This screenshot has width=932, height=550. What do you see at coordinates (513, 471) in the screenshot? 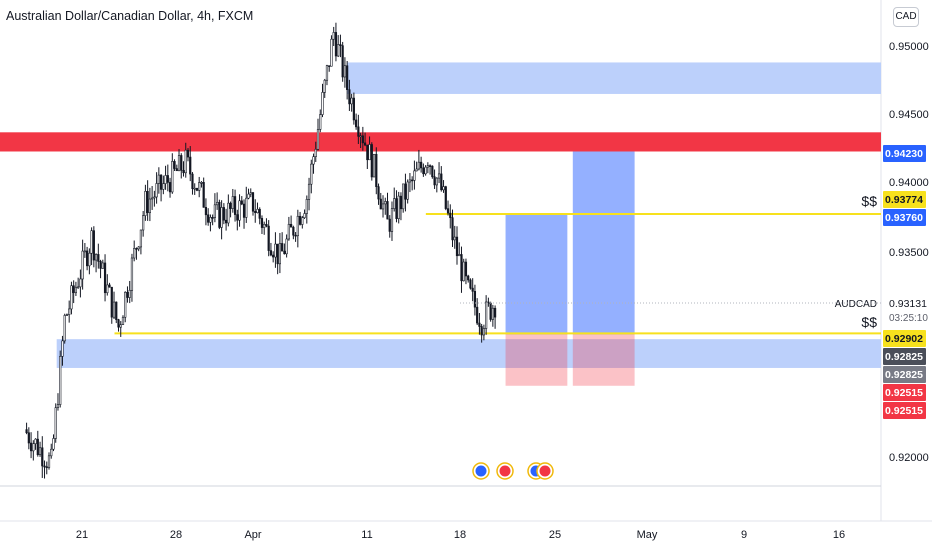
I see `events-layer` at bounding box center [513, 471].